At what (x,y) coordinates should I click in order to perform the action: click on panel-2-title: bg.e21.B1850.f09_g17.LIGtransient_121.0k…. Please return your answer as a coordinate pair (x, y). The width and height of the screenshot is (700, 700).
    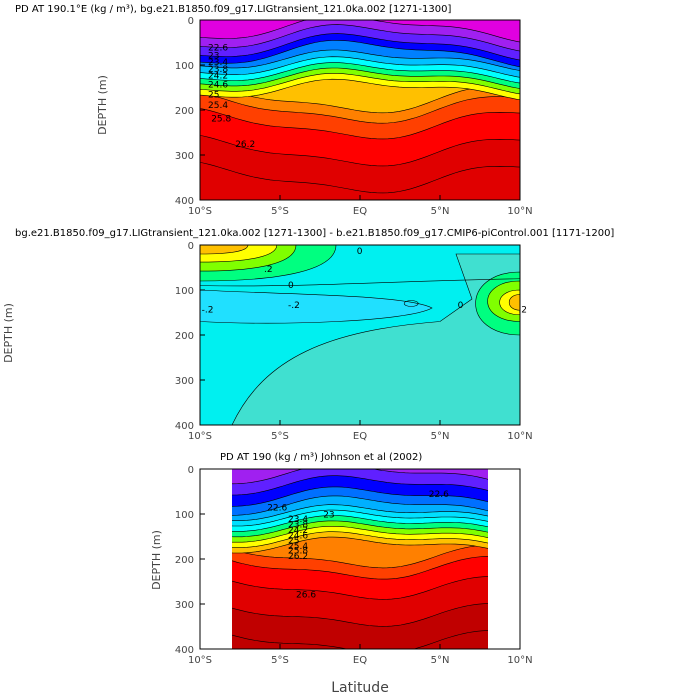
    Looking at the image, I should click on (314, 233).